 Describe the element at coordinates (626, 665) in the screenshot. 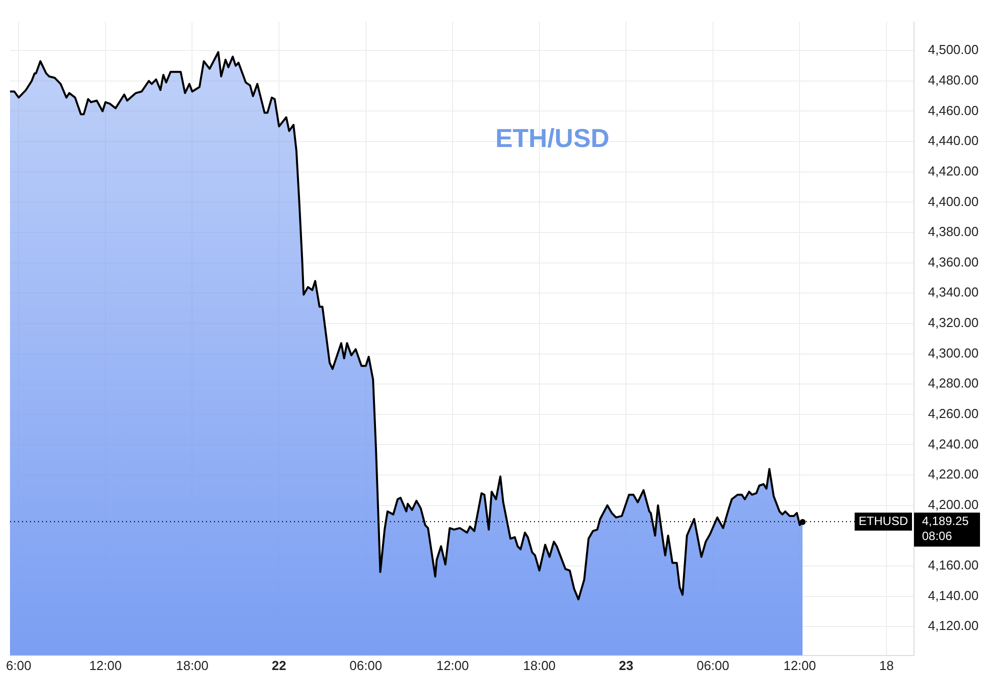

I see `x-tick-label: 23` at that location.